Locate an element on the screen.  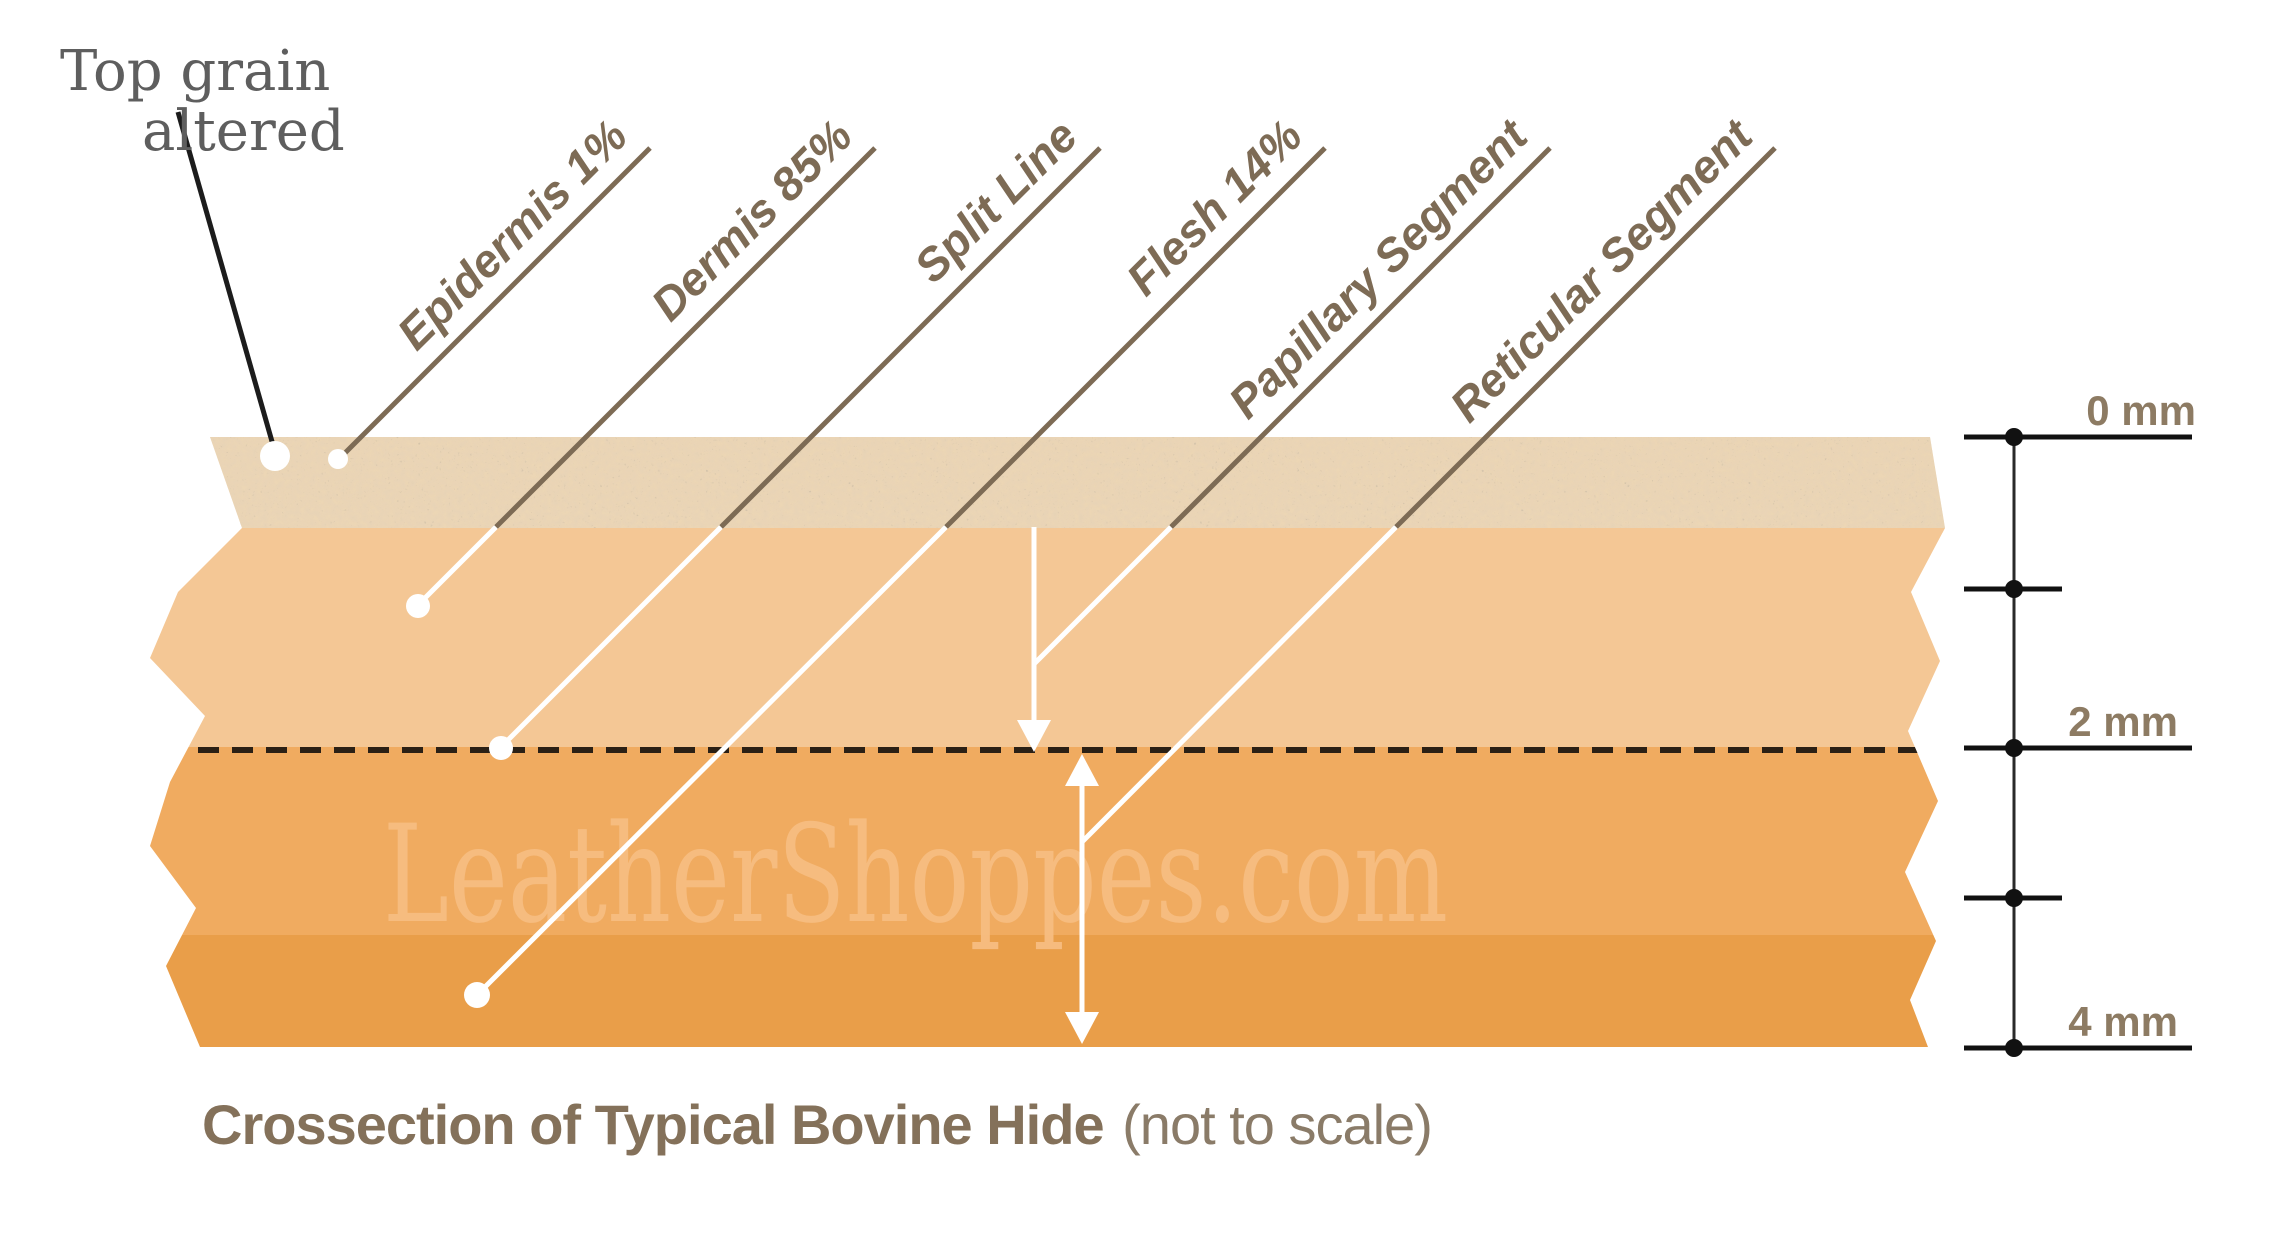
split-line-leader-upper is located at coordinates (910, 337).